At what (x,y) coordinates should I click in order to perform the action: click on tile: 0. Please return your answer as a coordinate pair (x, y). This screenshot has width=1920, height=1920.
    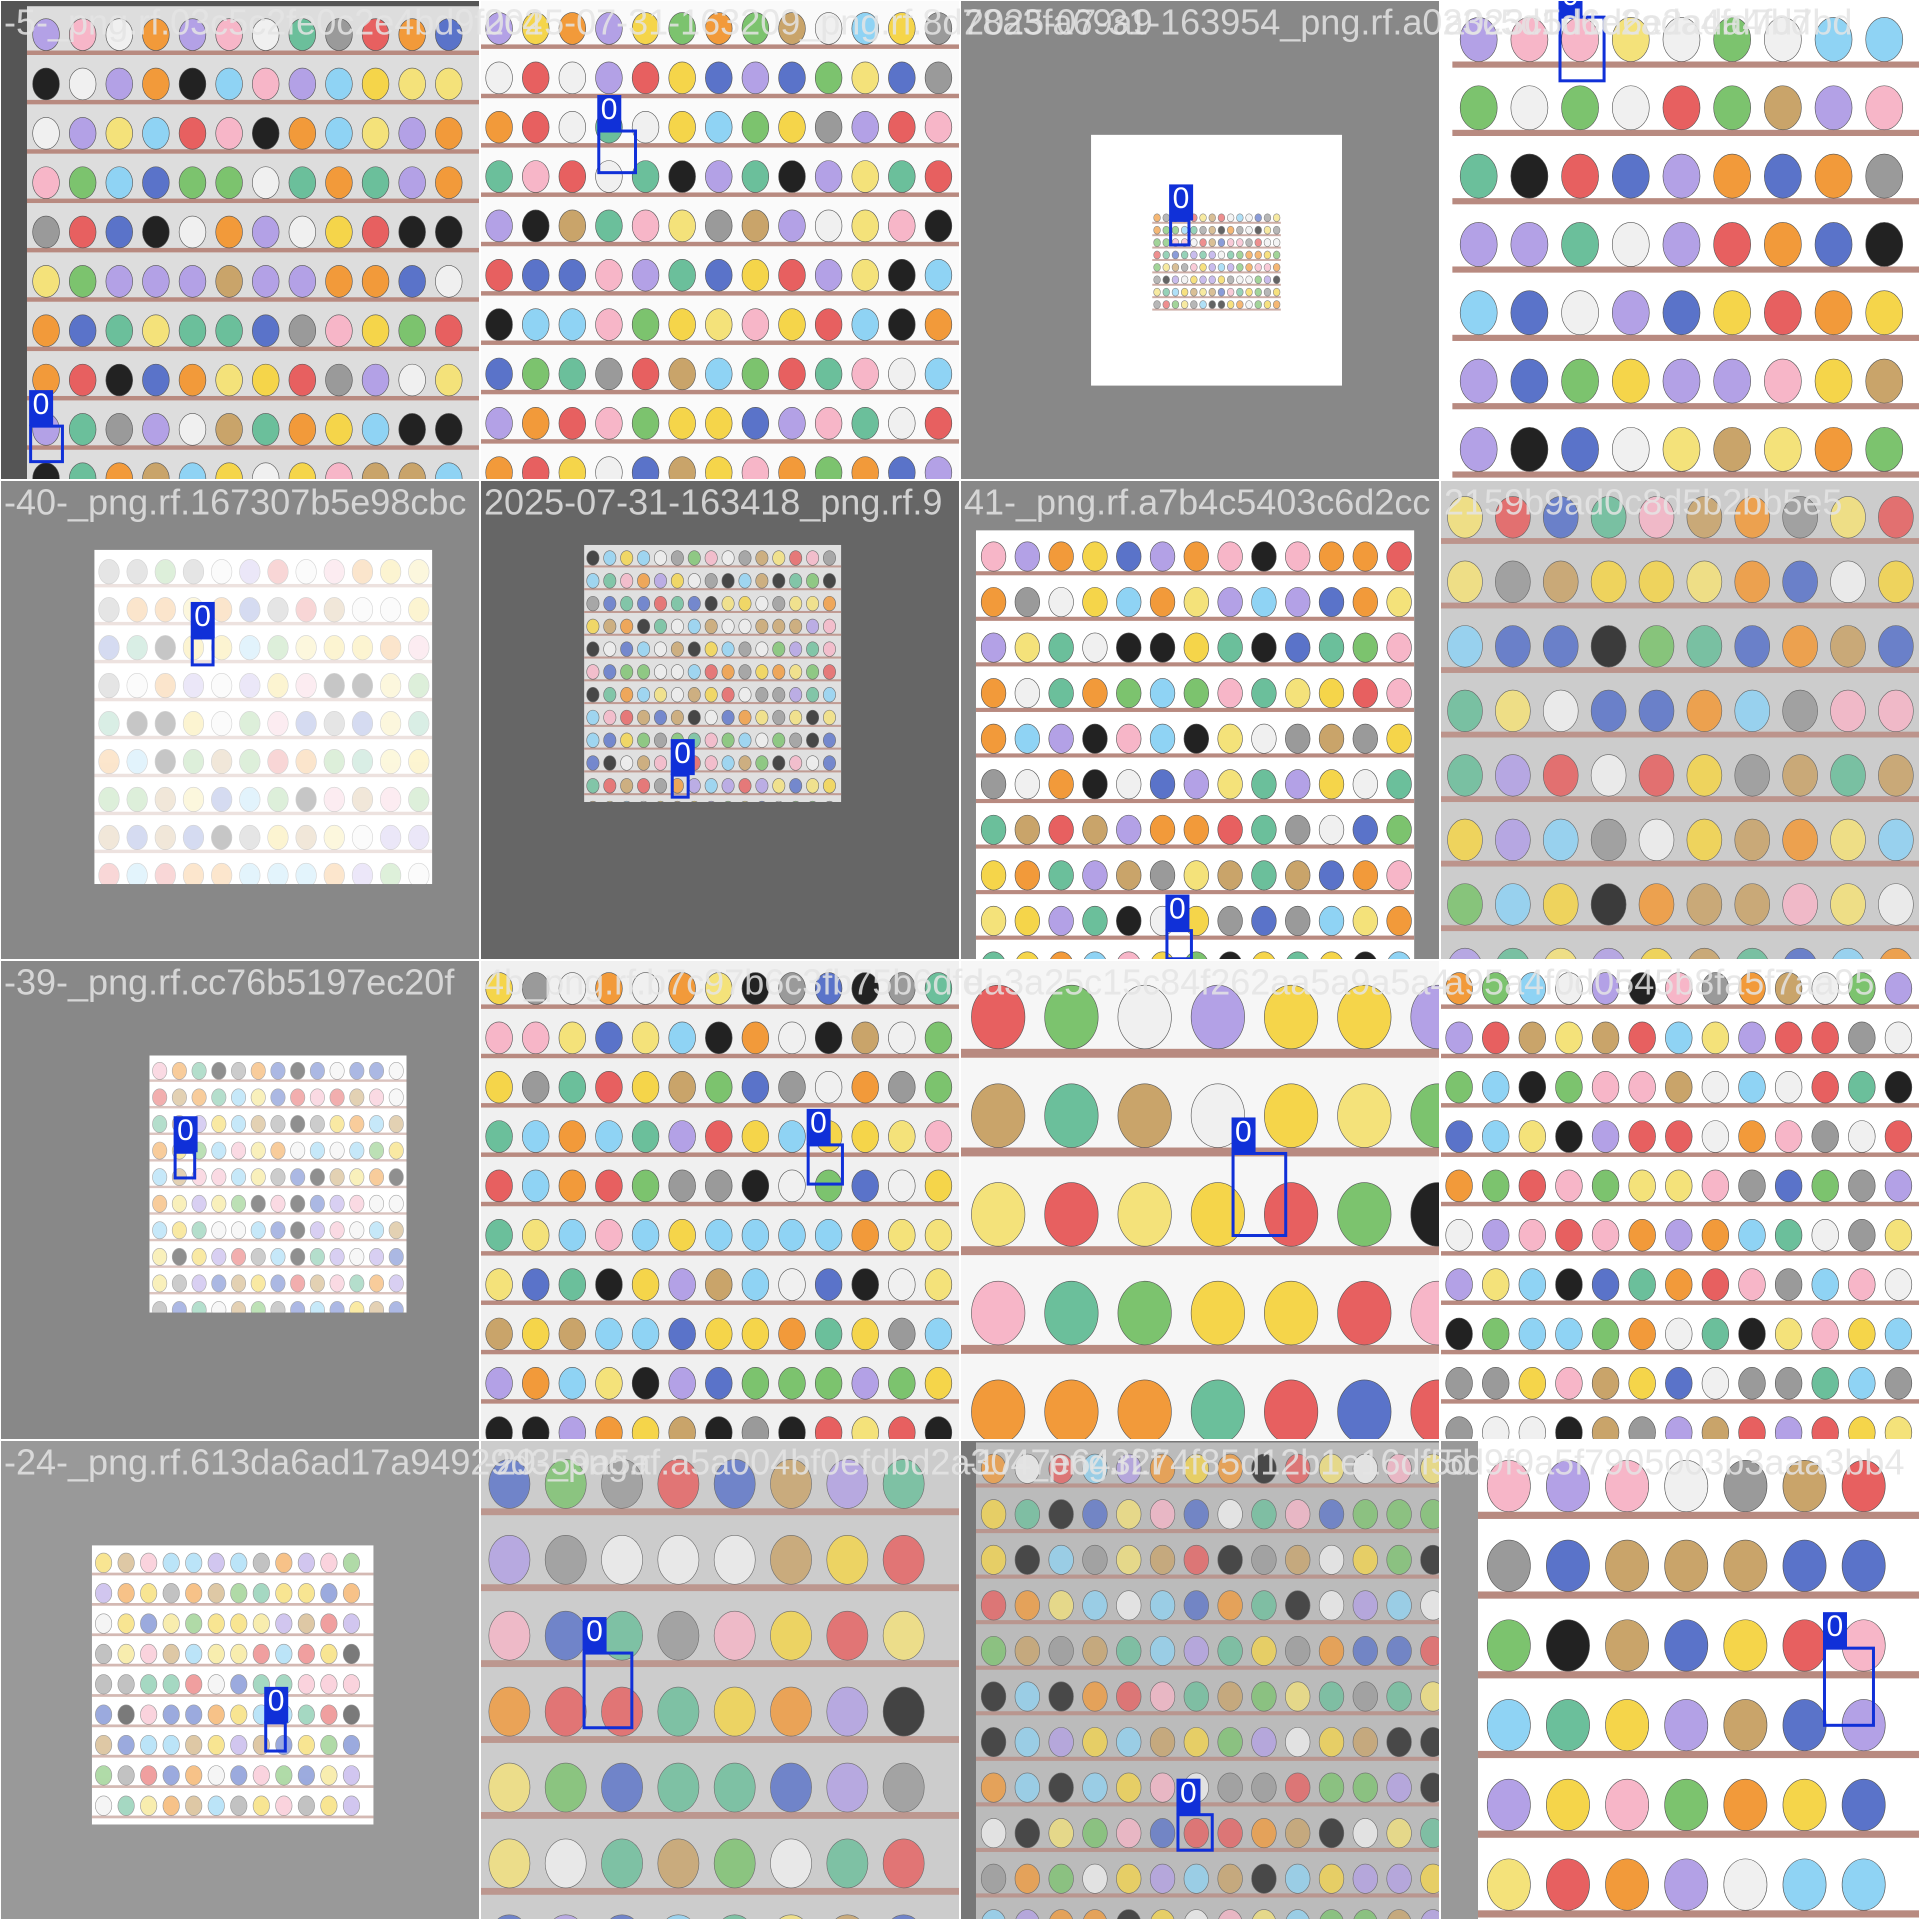
    Looking at the image, I should click on (240, 720).